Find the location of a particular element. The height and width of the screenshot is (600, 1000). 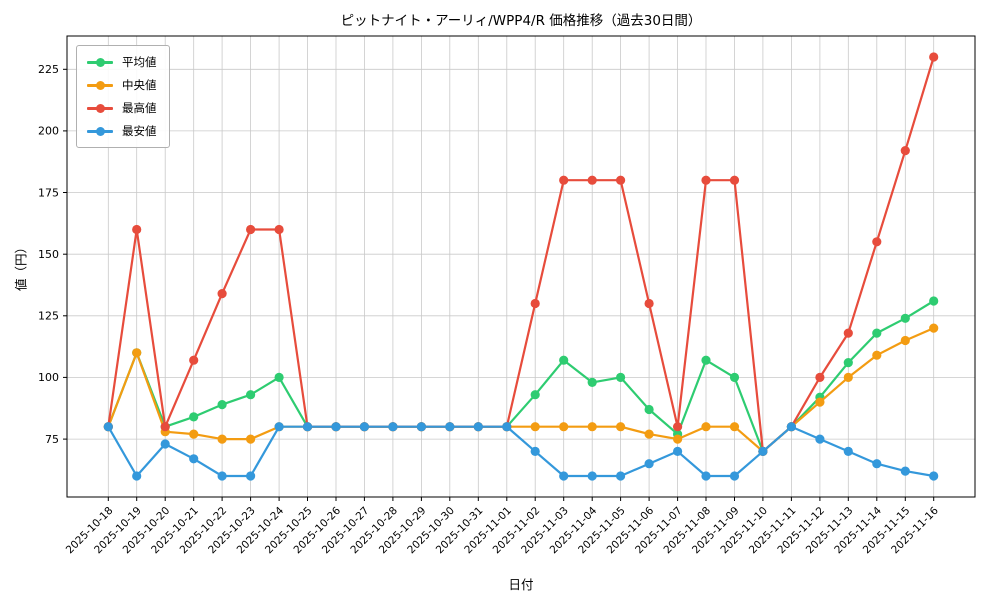

legend-entry-median: 中央値 is located at coordinates (122, 85).